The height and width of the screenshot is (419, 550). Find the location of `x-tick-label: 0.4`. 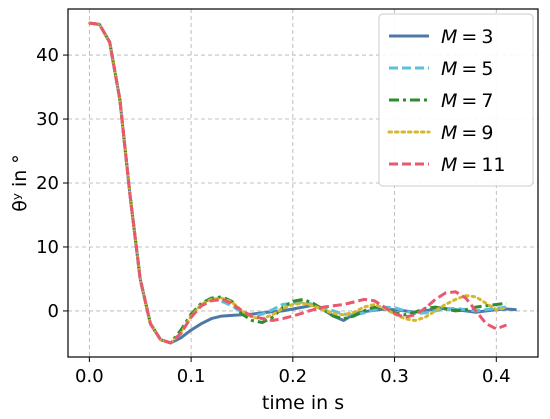

x-tick-label: 0.4 is located at coordinates (496, 376).